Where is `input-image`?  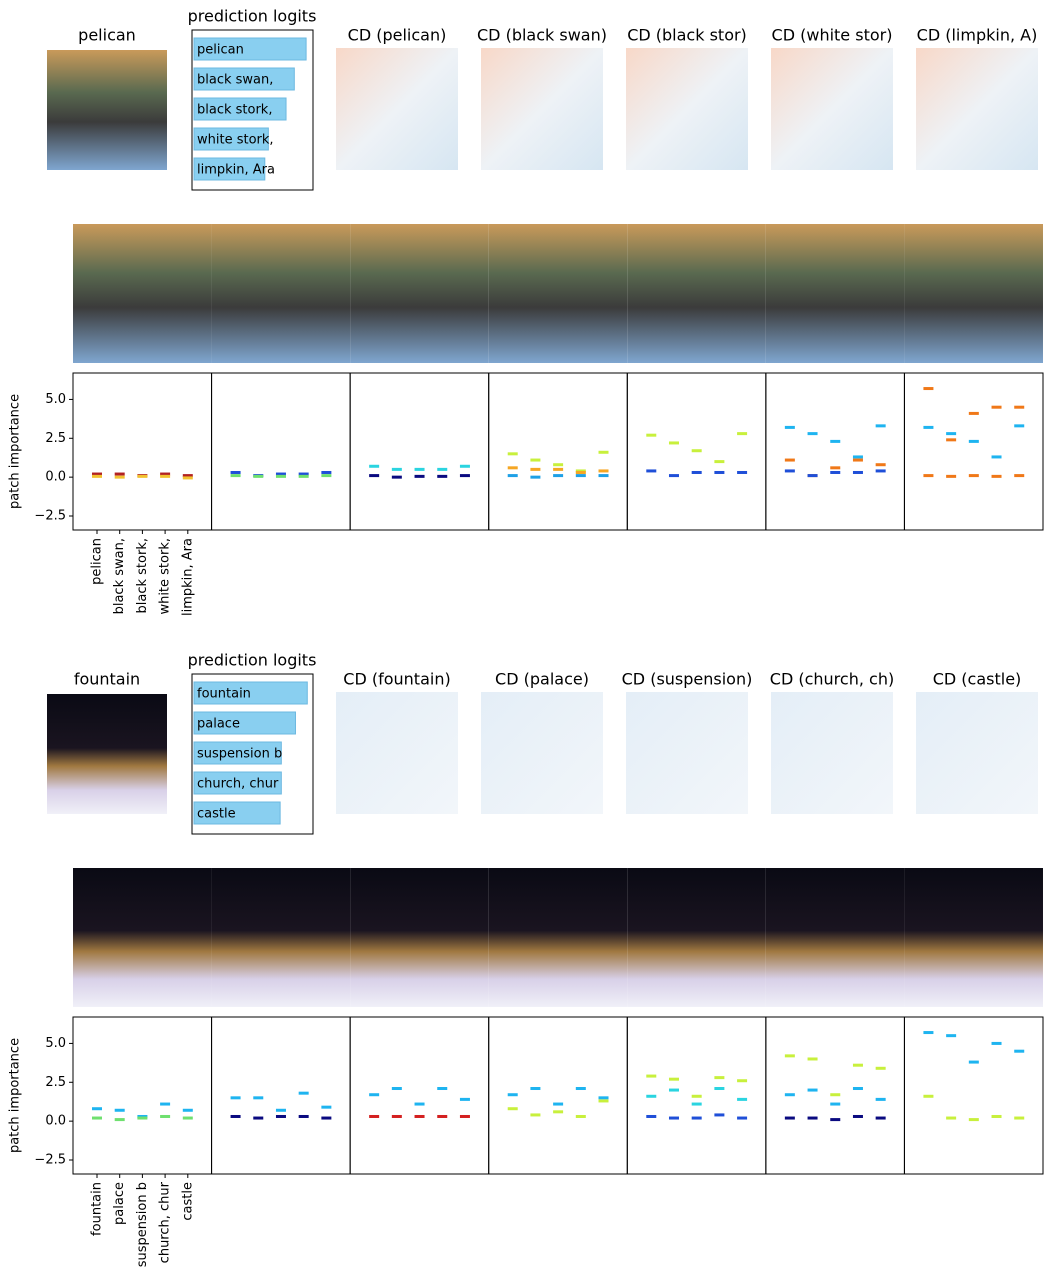 input-image is located at coordinates (107, 754).